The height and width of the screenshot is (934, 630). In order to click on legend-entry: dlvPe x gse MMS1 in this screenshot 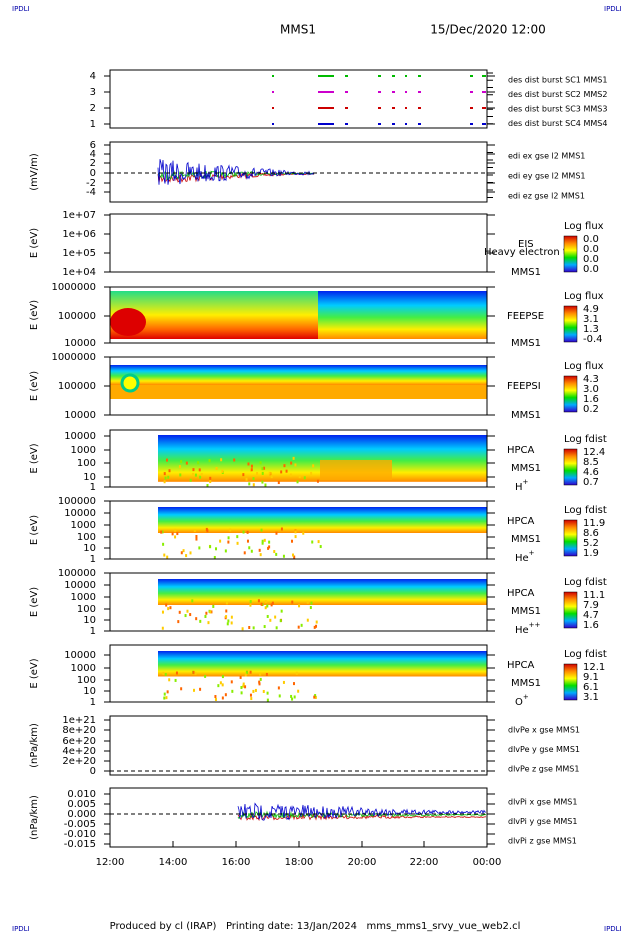, I will do `click(544, 729)`.